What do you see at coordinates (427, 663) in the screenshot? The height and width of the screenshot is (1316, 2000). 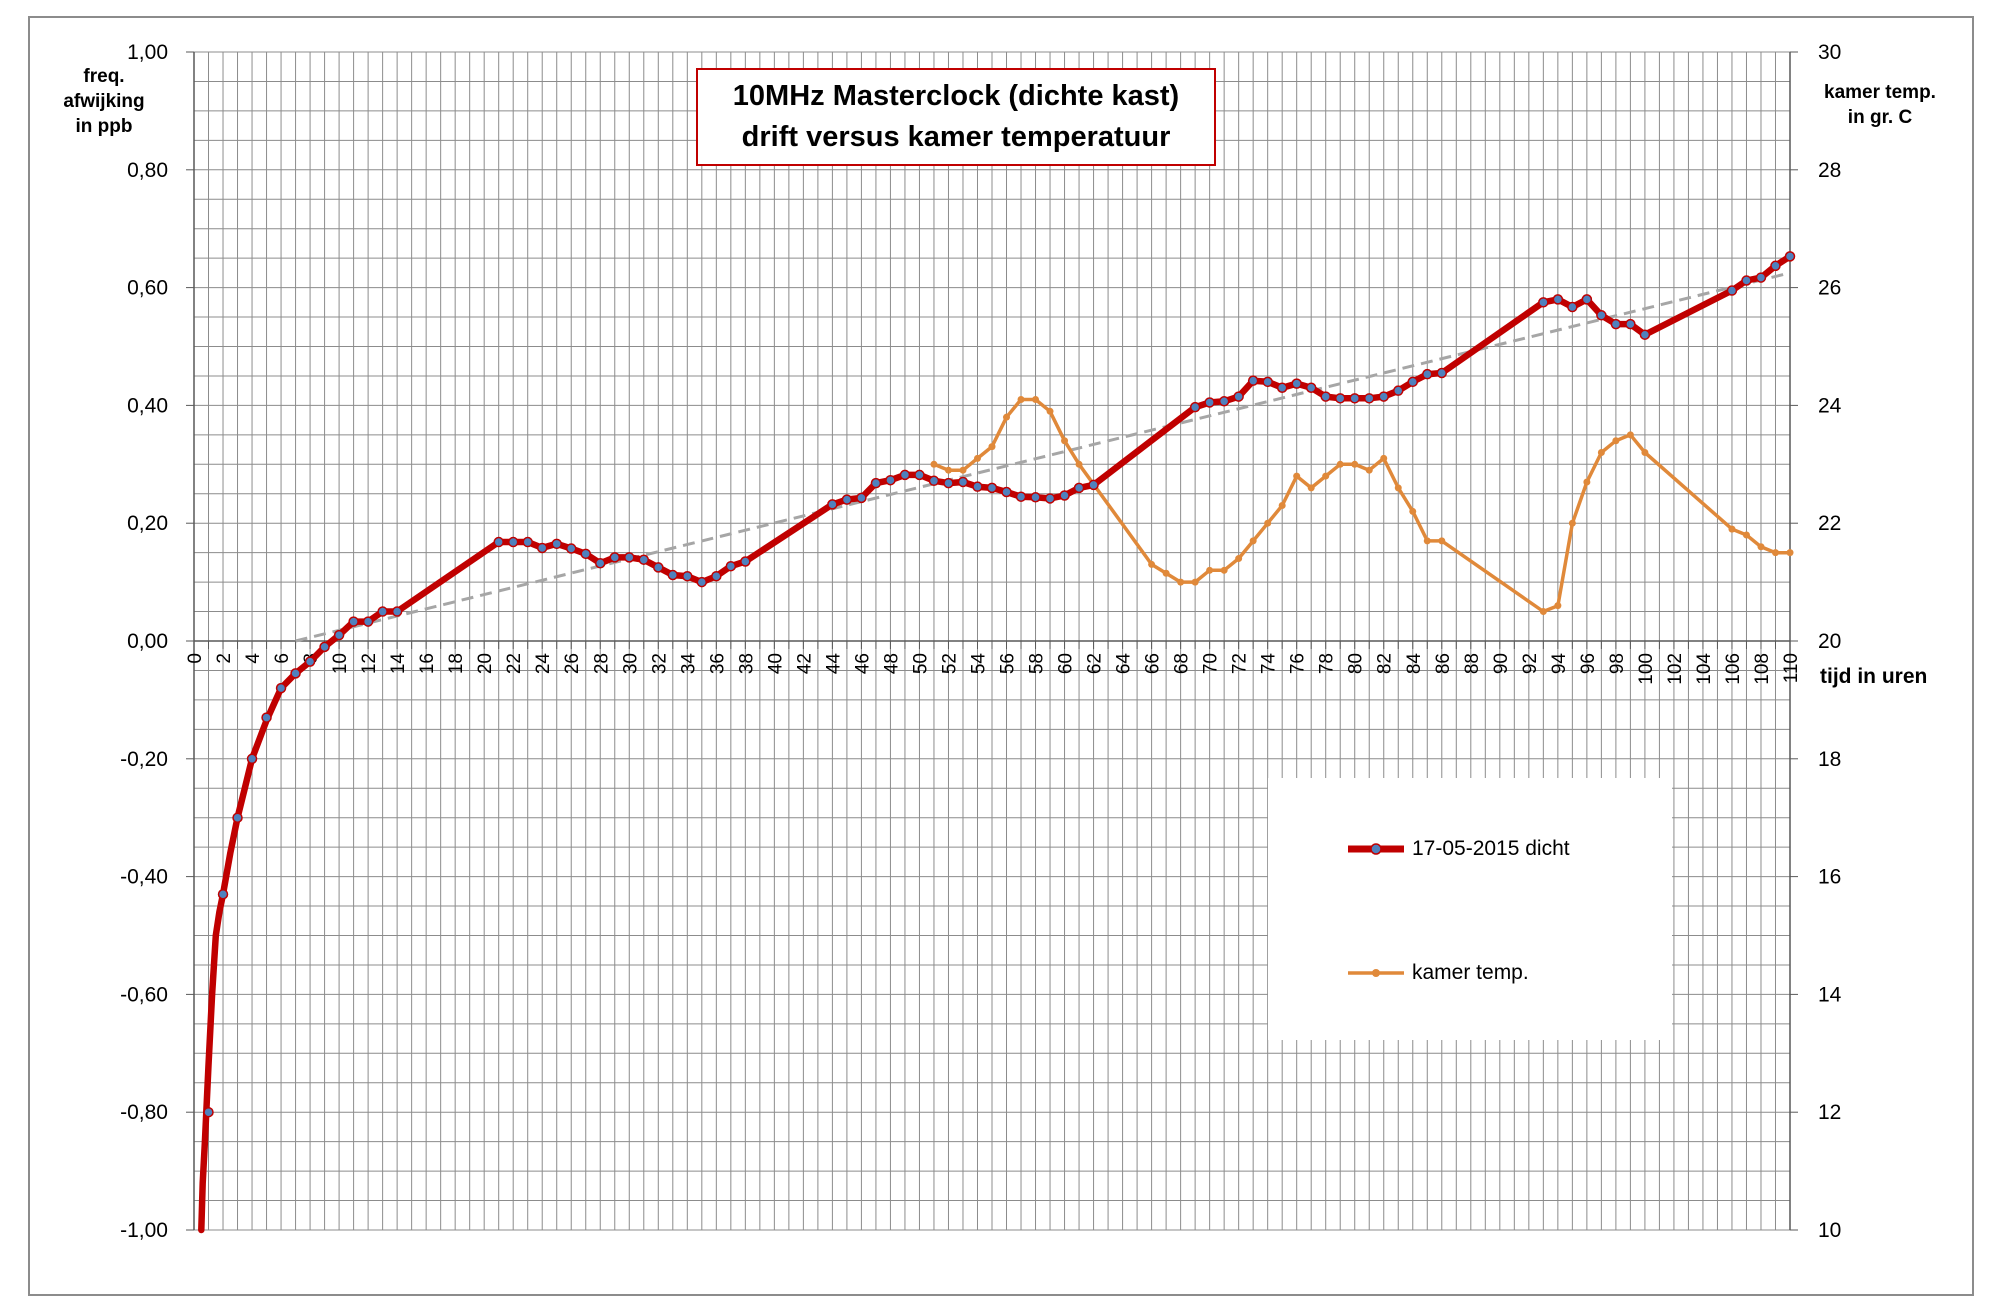 I see `x-axis-tick-label: 16` at bounding box center [427, 663].